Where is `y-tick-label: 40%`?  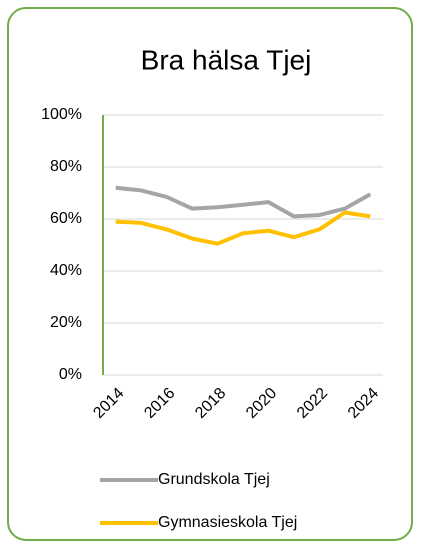
y-tick-label: 40% is located at coordinates (66, 270).